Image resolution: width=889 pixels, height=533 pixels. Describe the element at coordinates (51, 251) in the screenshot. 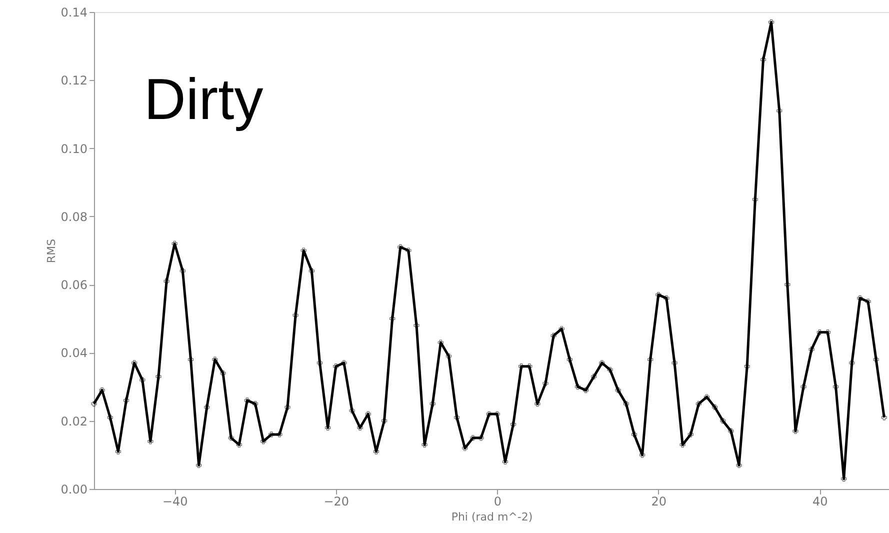

I see `y-axis-title: RMS` at that location.